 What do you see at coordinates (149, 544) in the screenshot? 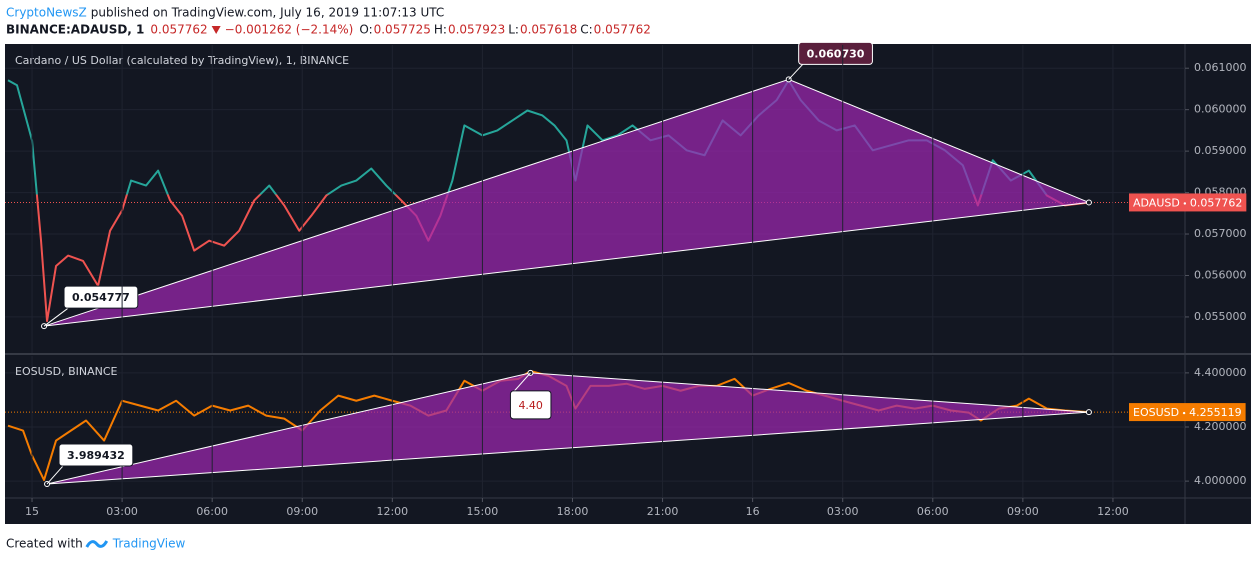
I see `footer-brand: TradingView` at bounding box center [149, 544].